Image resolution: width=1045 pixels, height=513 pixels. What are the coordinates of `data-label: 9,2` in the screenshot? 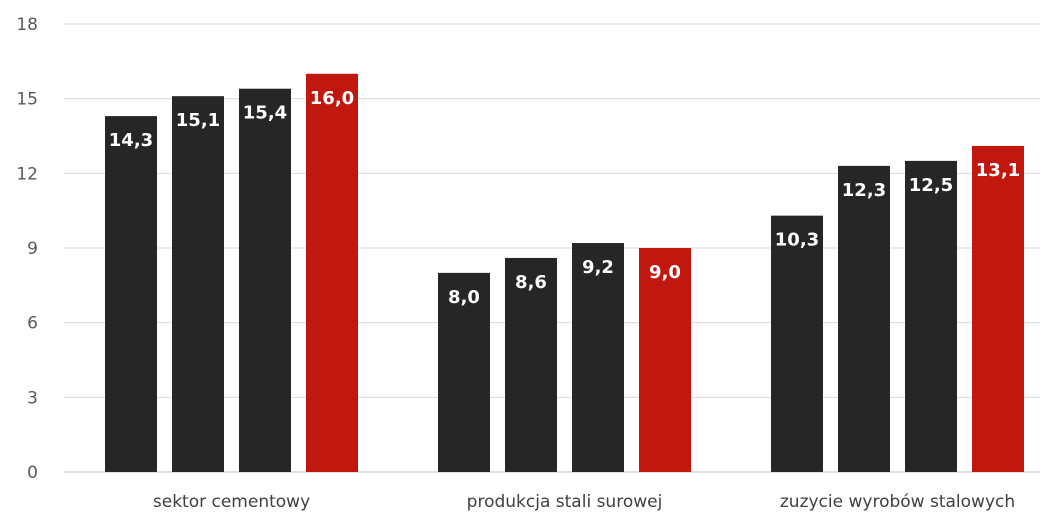 It's located at (598, 267).